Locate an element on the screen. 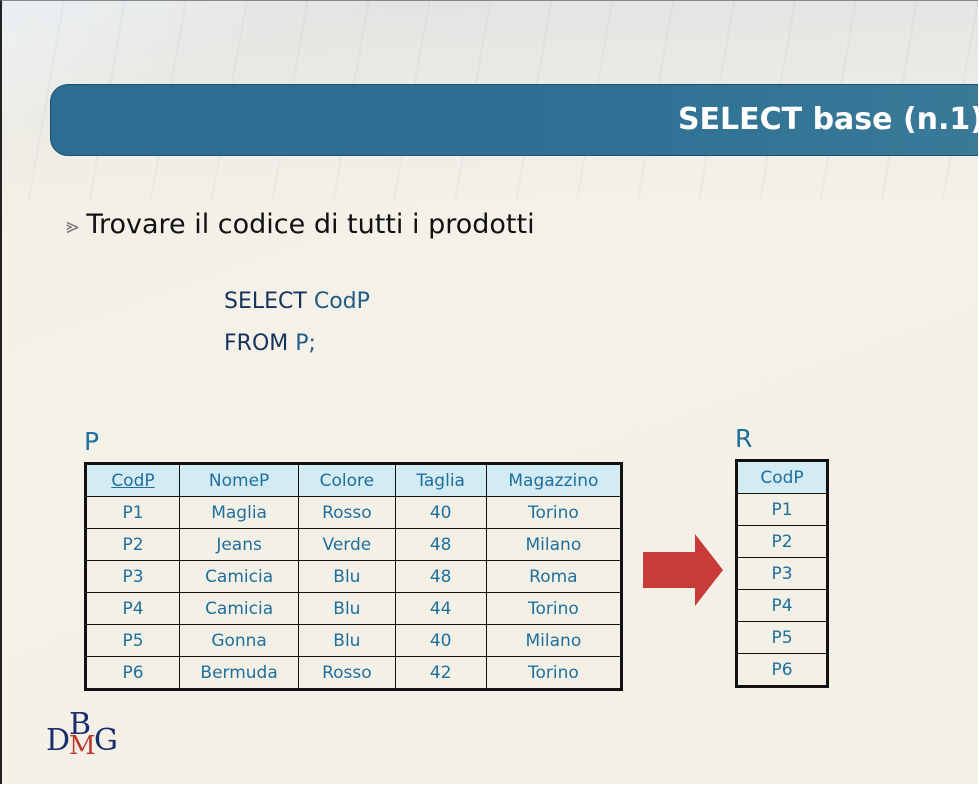  table-name: P is located at coordinates (92, 441).